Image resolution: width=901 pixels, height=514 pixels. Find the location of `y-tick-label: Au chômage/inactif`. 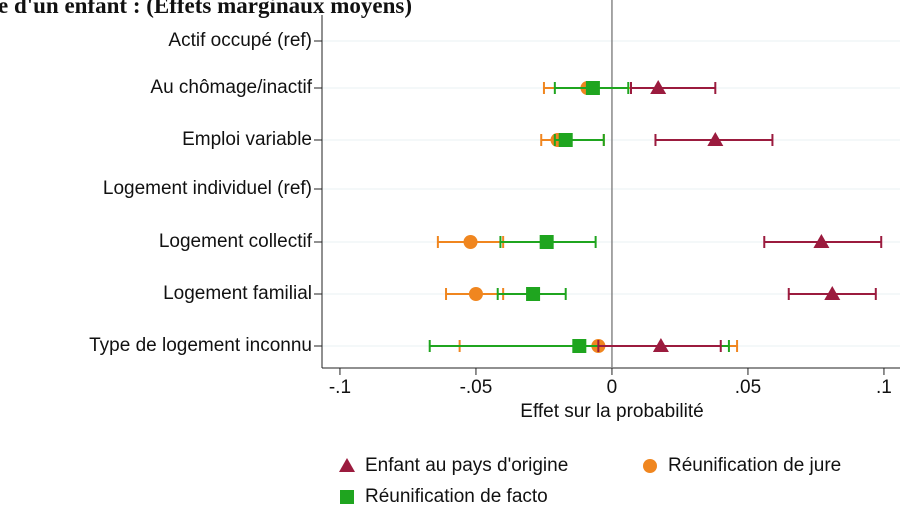

y-tick-label: Au chômage/inactif is located at coordinates (231, 87).